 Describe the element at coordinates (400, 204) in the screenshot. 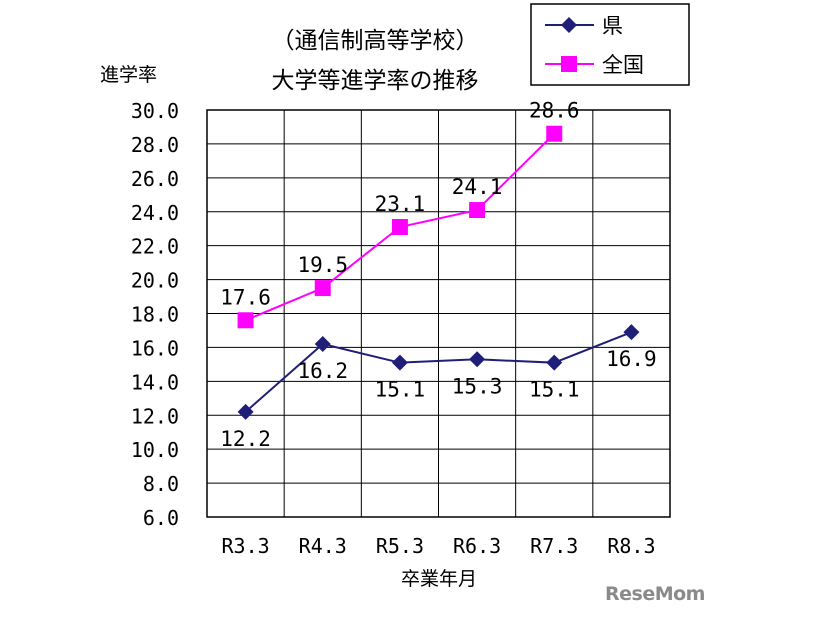

I see `data-label: 23.1` at that location.